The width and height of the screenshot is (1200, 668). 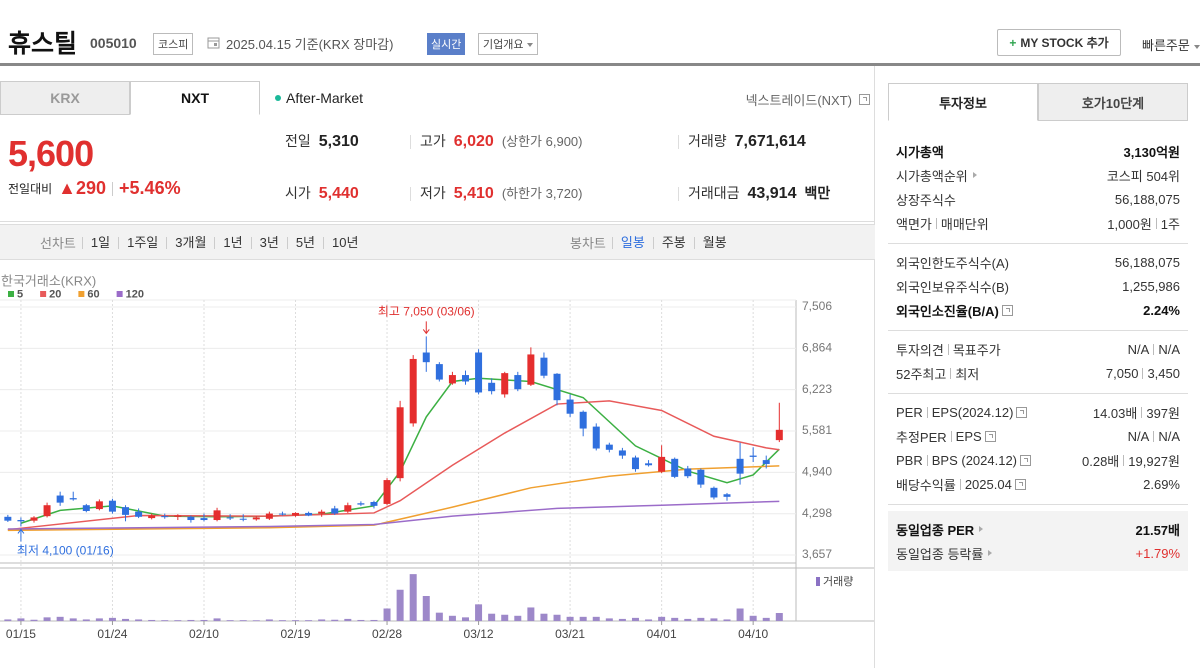 What do you see at coordinates (714, 242) in the screenshot?
I see `period-tab: 월봉` at bounding box center [714, 242].